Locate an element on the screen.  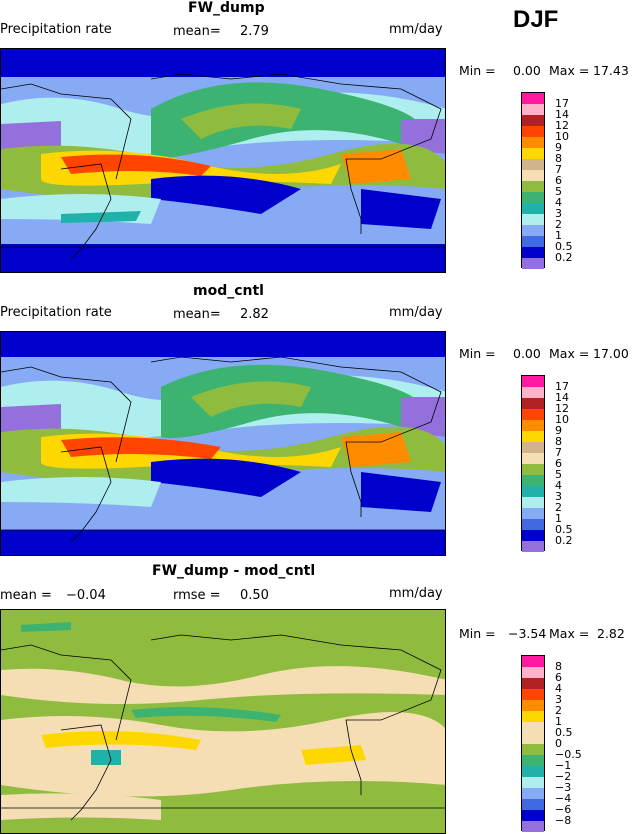
panel3-colorbar is located at coordinates (533, 743).